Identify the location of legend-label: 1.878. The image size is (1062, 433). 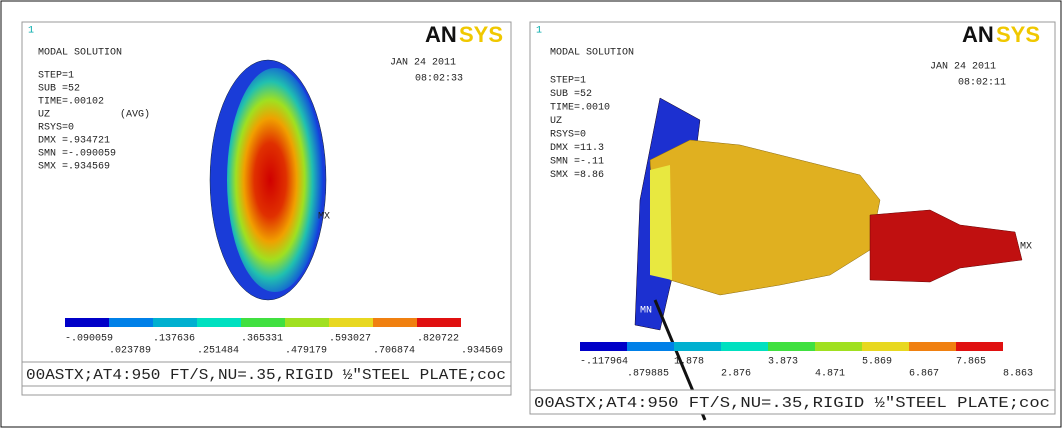
(689, 362).